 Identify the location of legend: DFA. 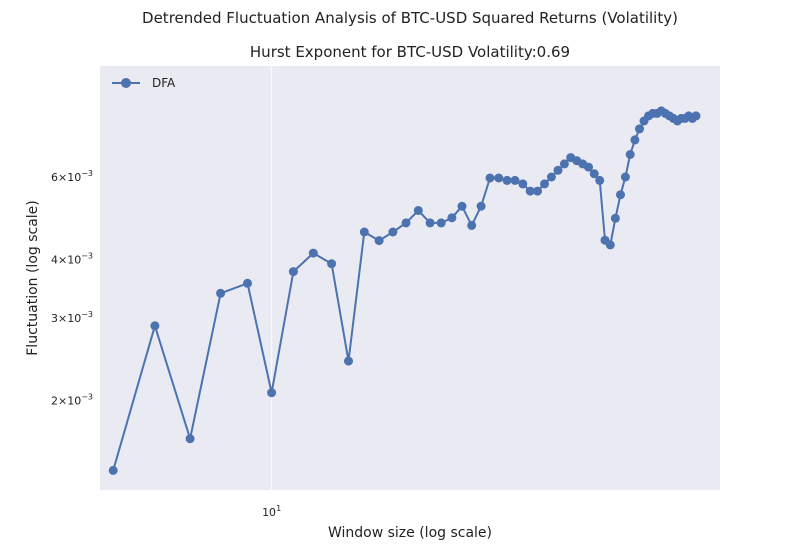
(144, 83).